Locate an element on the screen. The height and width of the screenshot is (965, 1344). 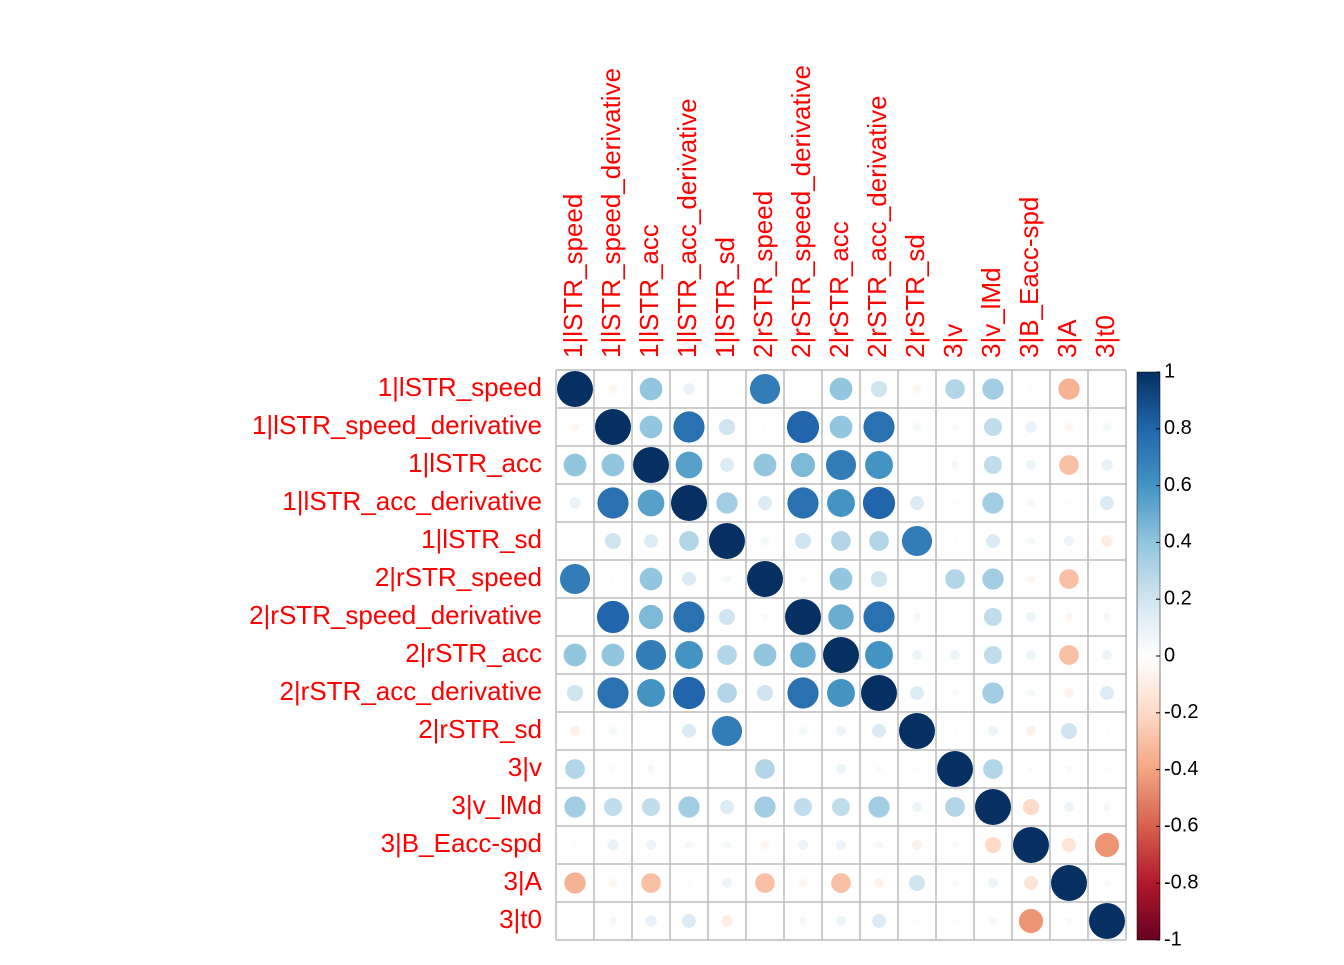
row-label: 2|rSTR_speed_derivative is located at coordinates (395, 615).